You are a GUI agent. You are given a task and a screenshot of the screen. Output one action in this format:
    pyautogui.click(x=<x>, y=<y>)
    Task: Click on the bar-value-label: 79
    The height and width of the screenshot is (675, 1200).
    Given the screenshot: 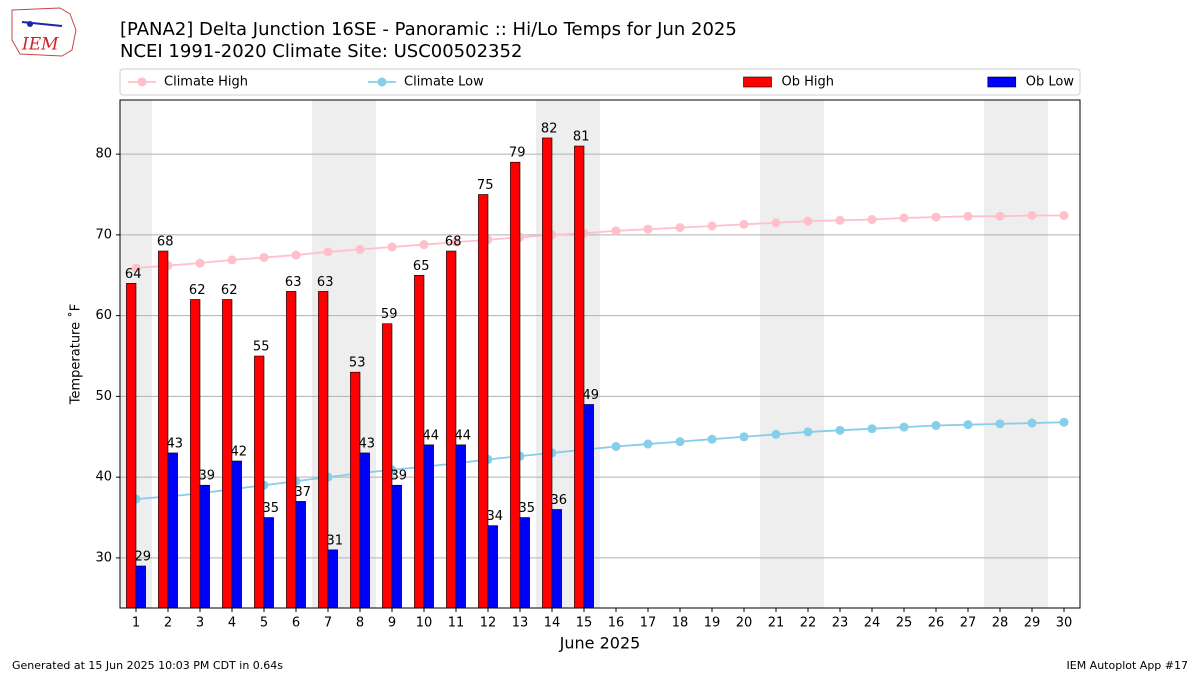 What is the action you would take?
    pyautogui.click(x=517, y=153)
    